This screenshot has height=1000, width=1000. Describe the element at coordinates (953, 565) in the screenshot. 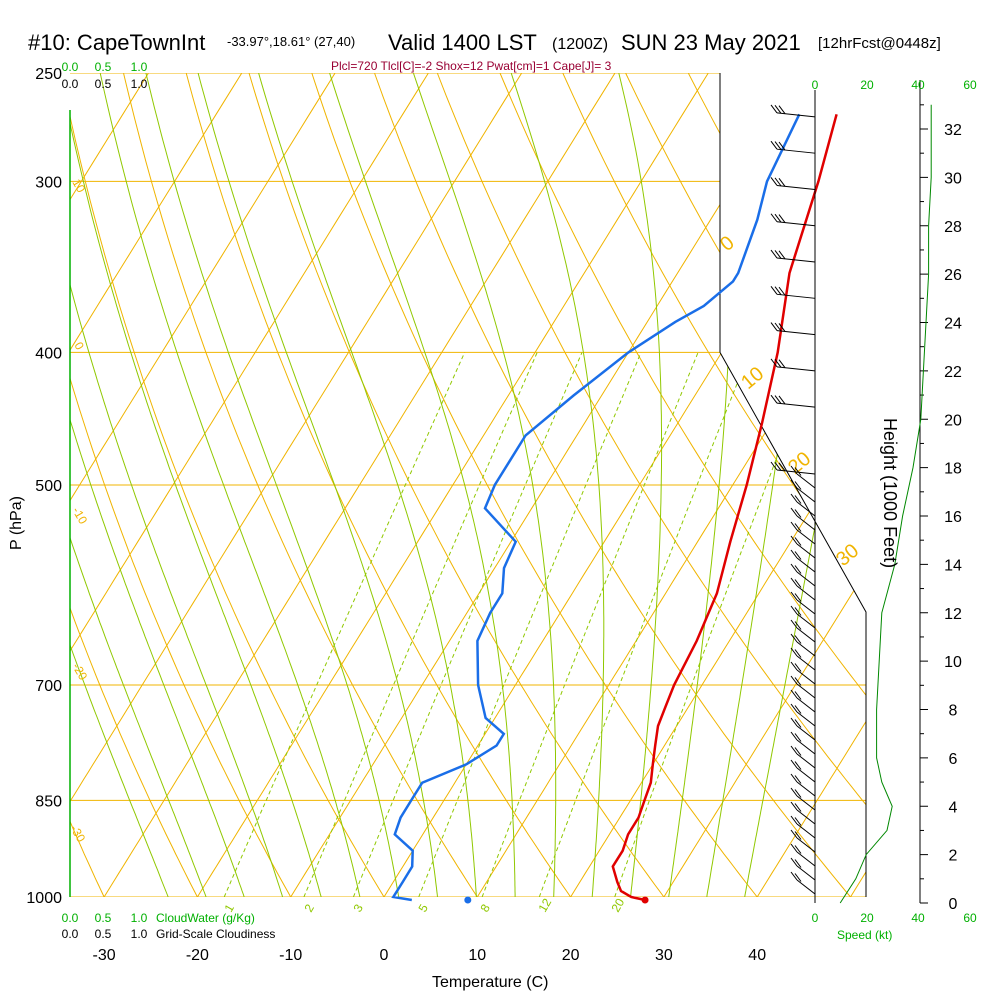

I see `height-tick-label: 14` at that location.